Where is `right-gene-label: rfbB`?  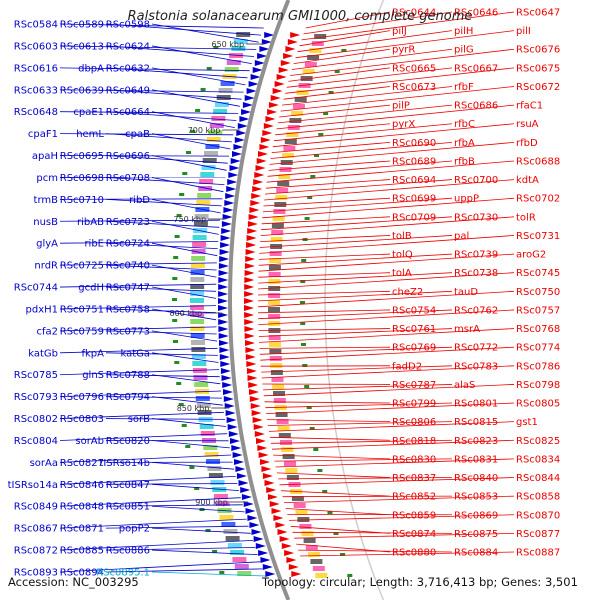 right-gene-label: rfbB is located at coordinates (464, 161).